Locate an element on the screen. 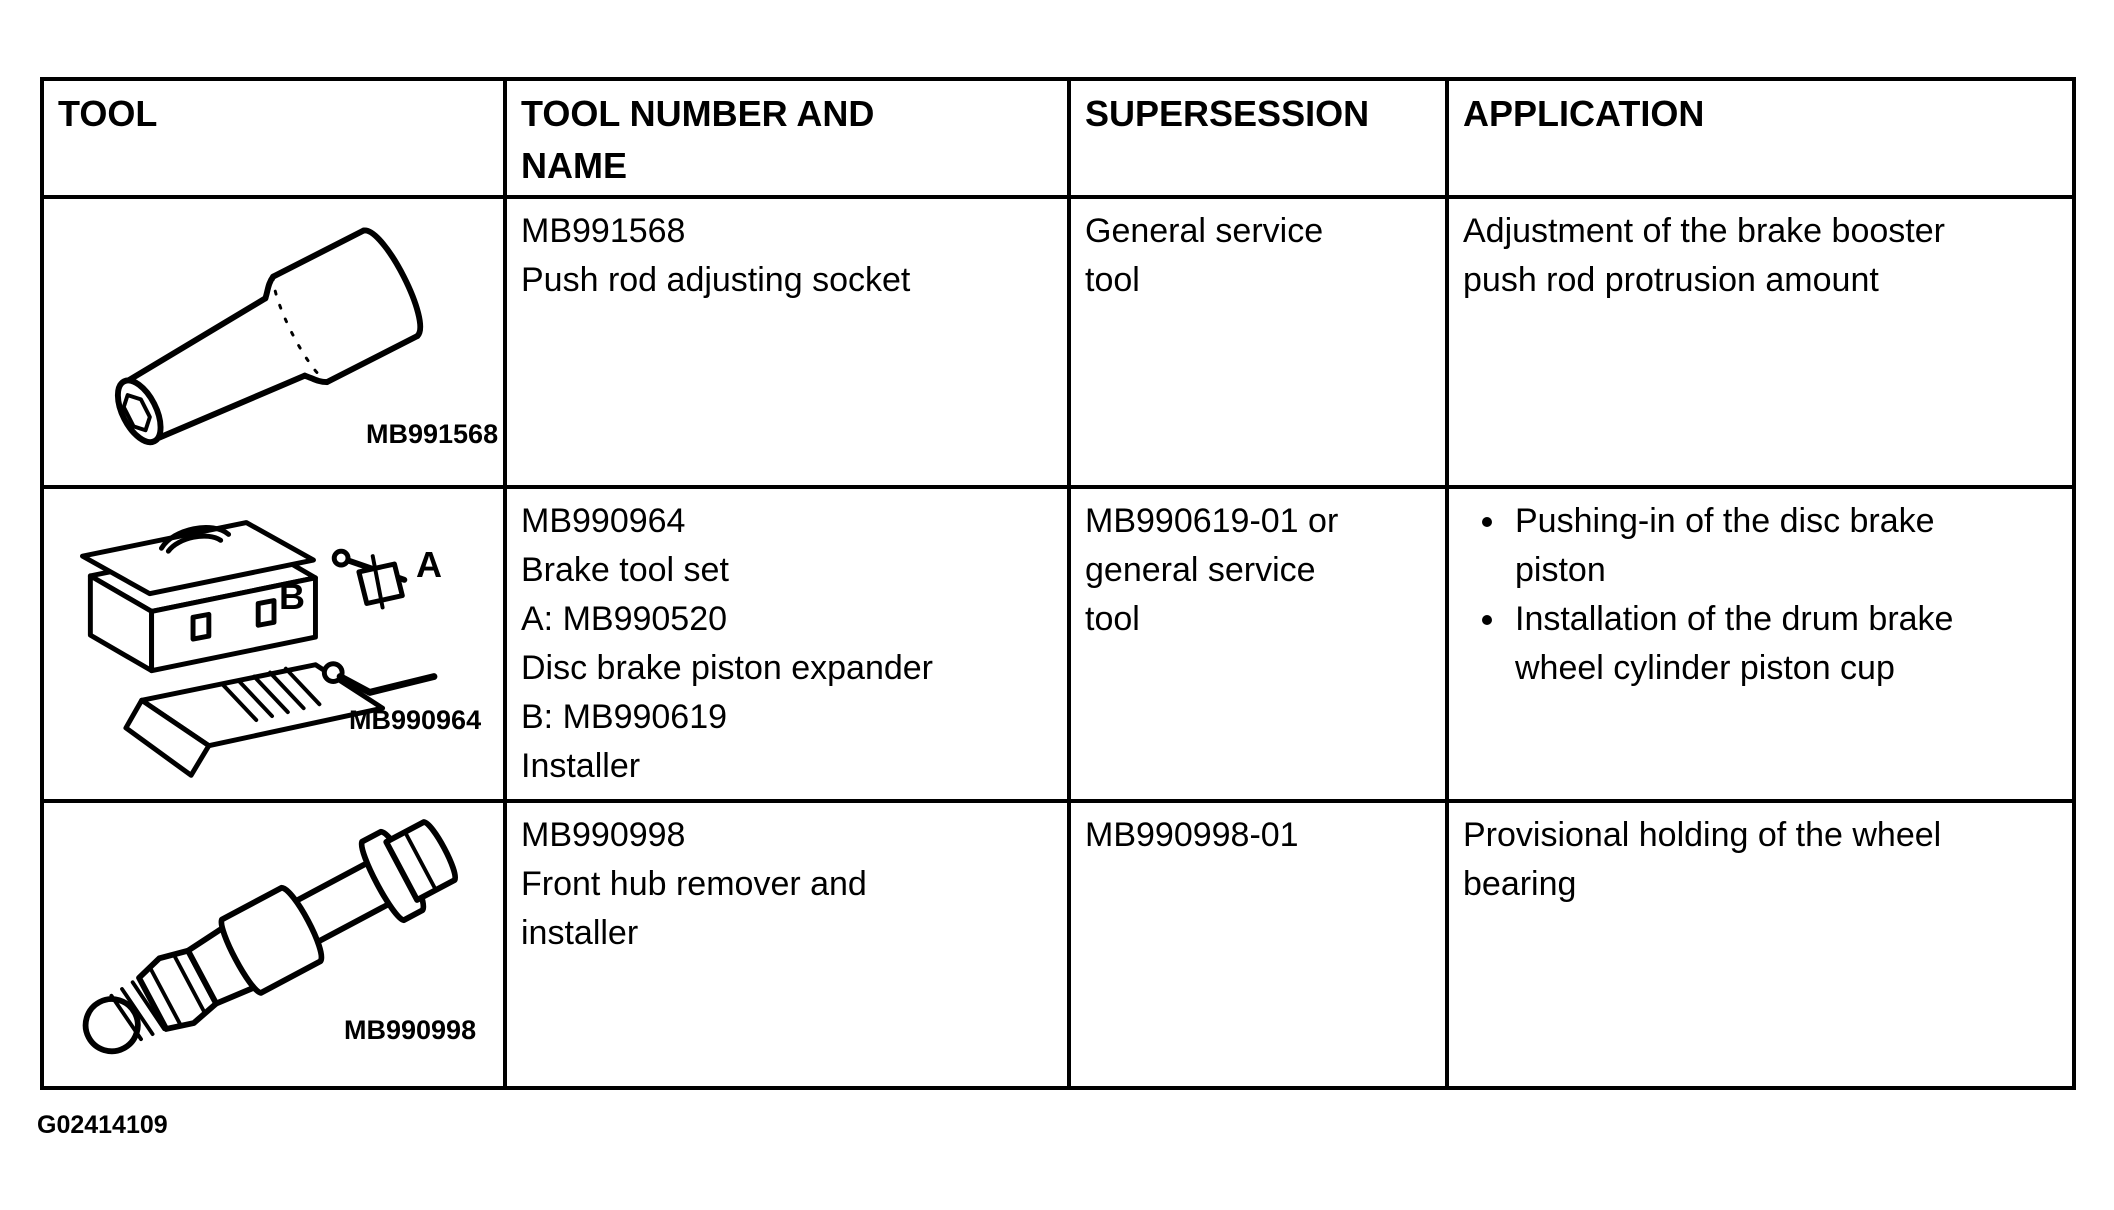 This screenshot has height=1210, width=2114. supersession-cell-mb990964: MB990619-01 or general service tool is located at coordinates (1256, 642).